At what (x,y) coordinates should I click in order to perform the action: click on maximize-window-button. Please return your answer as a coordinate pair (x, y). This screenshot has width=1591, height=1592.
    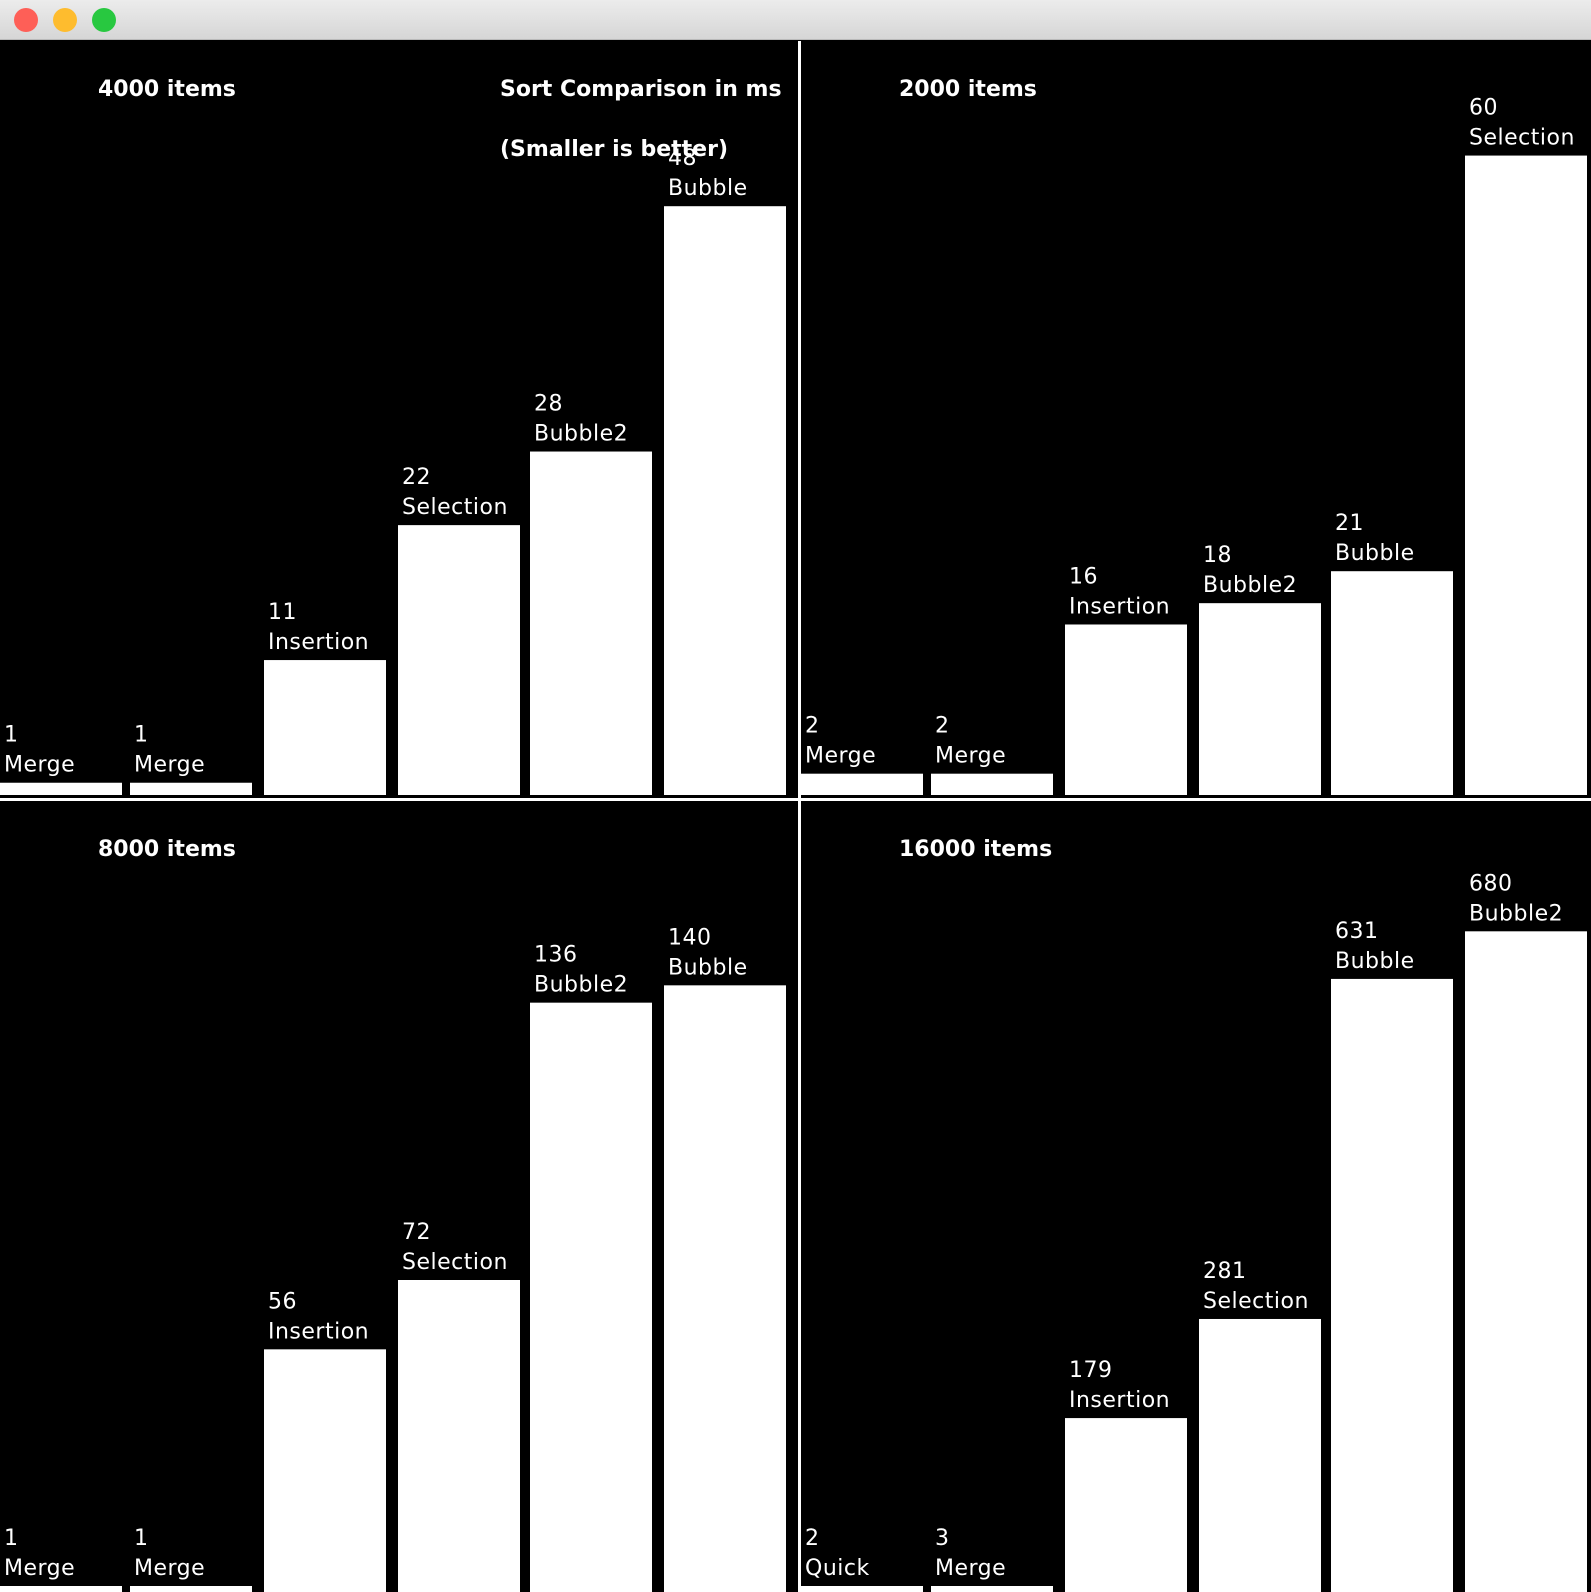
    Looking at the image, I should click on (104, 20).